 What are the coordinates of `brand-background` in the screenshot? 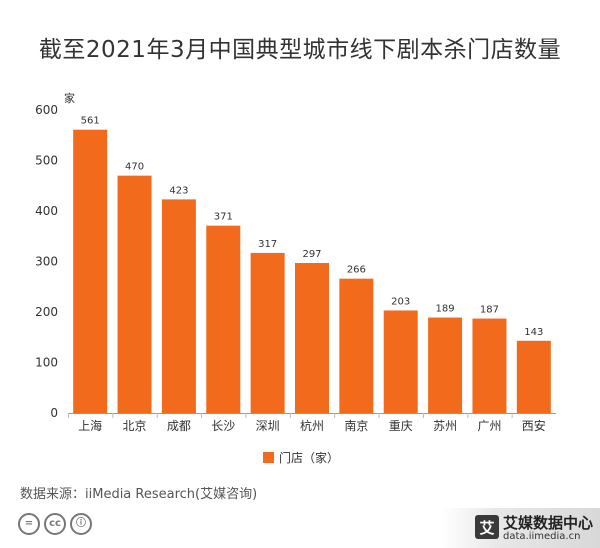 It's located at (520, 528).